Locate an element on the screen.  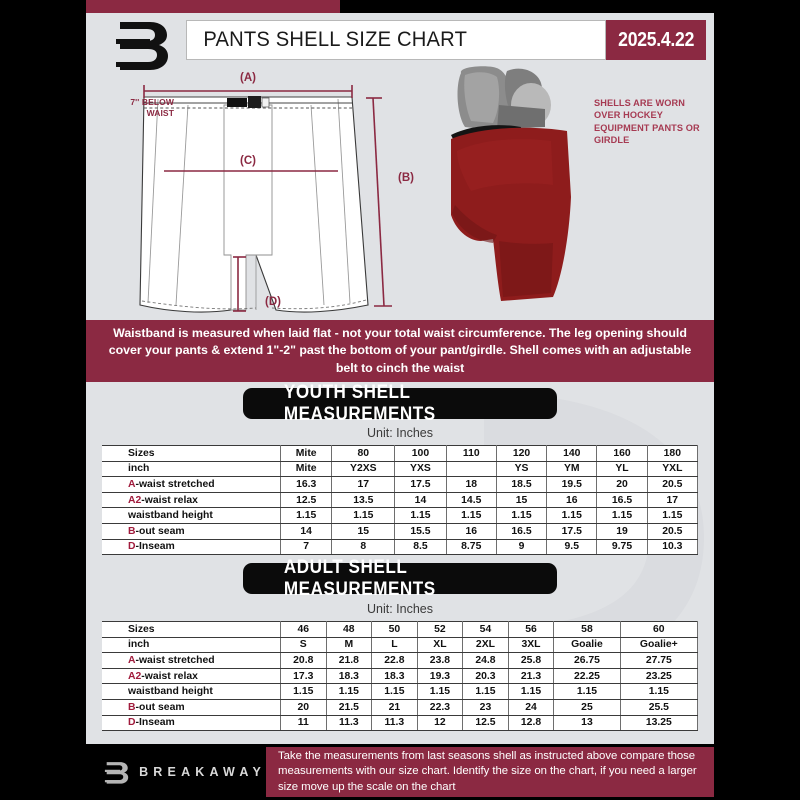
youth-heading-text: YOUTH SHELL MEASUREMENTS is located at coordinates (359, 403).